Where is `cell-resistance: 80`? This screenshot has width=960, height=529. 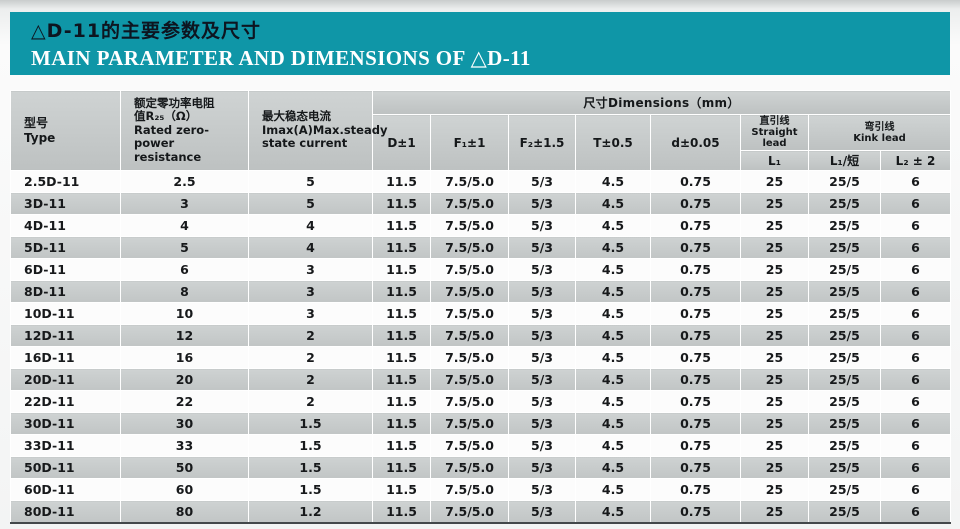 cell-resistance: 80 is located at coordinates (184, 511).